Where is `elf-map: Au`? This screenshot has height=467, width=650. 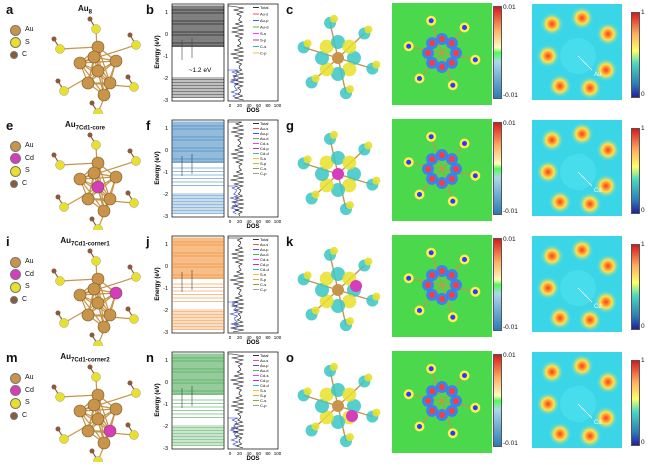
elf-map: Au is located at coordinates (577, 52).